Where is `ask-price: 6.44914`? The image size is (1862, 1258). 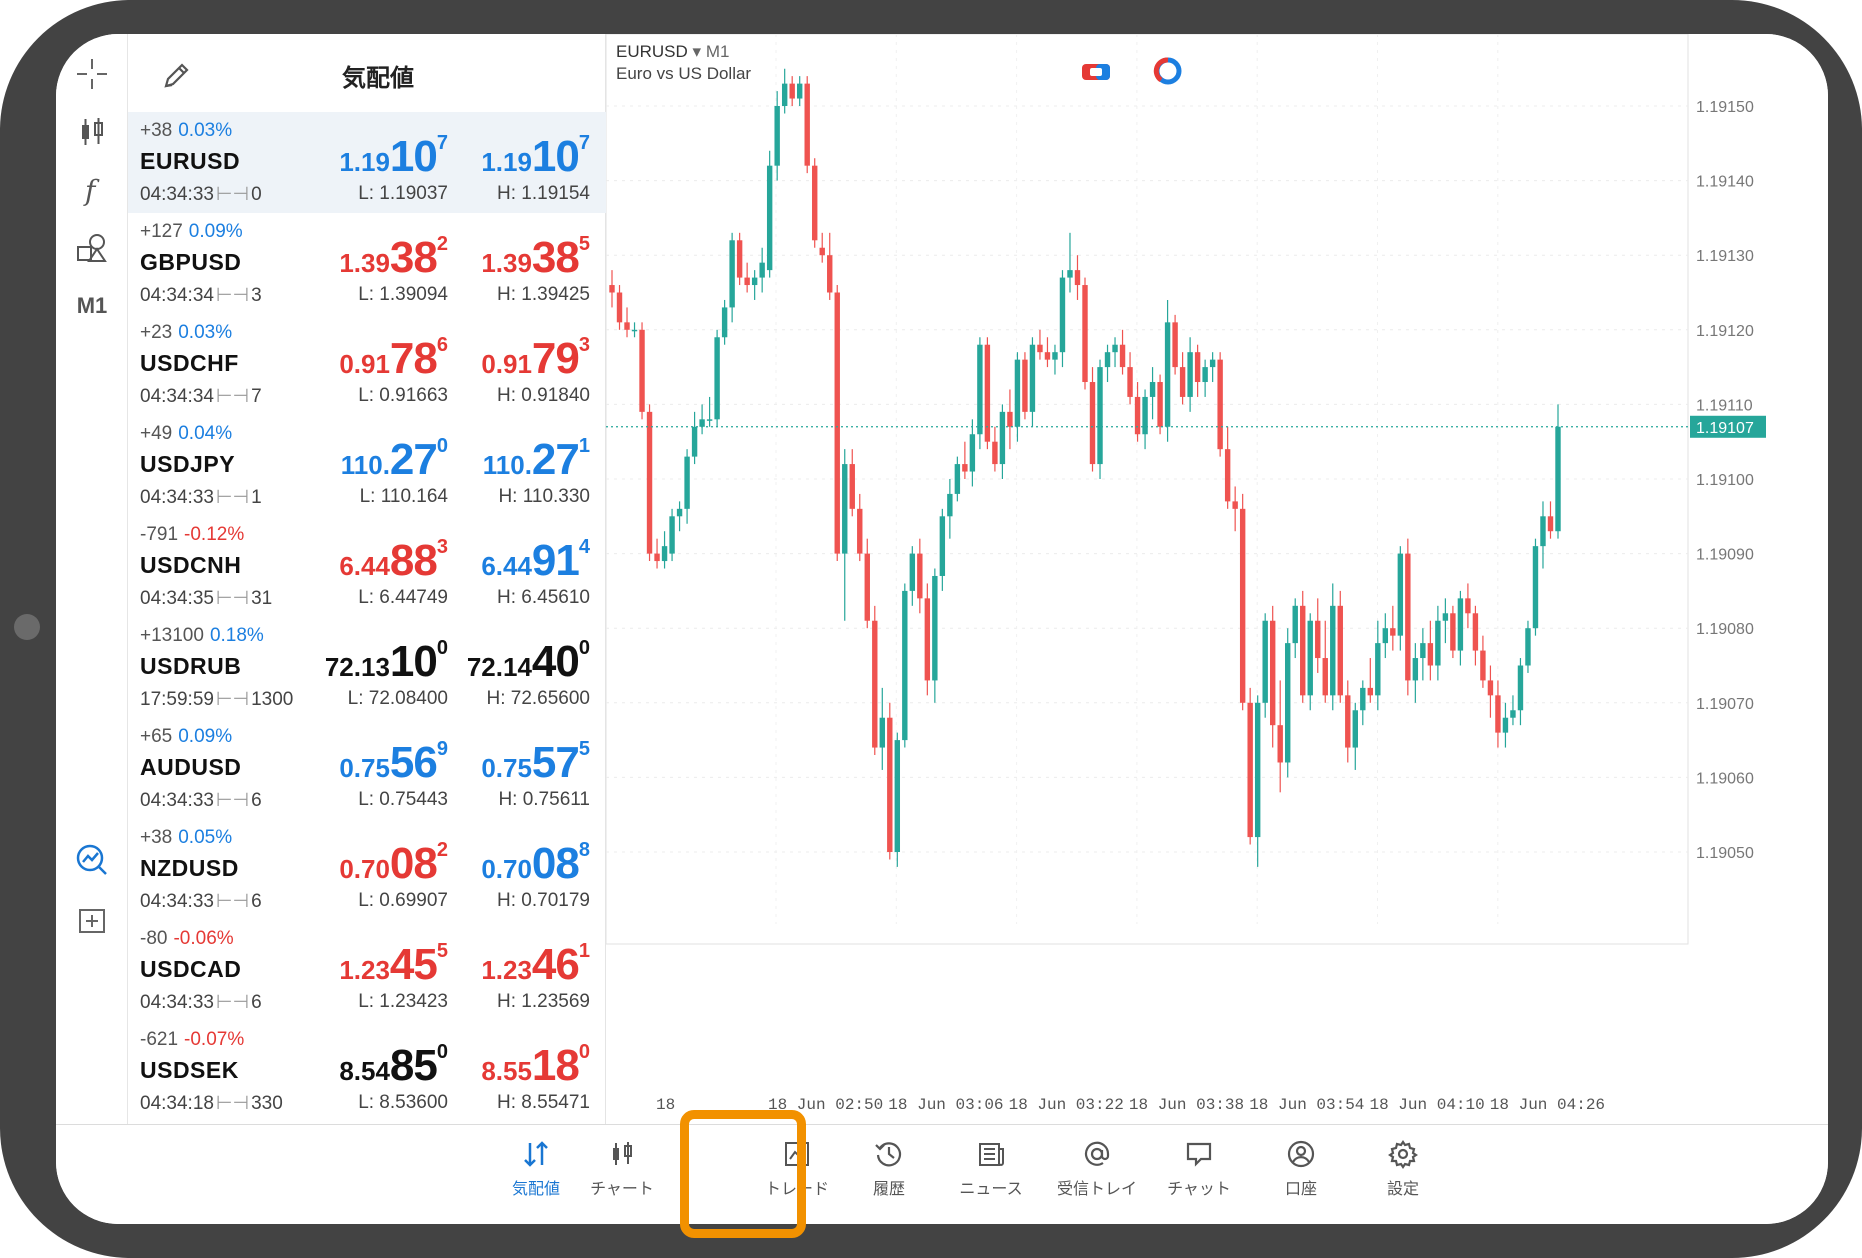 ask-price: 6.44914 is located at coordinates (515, 561).